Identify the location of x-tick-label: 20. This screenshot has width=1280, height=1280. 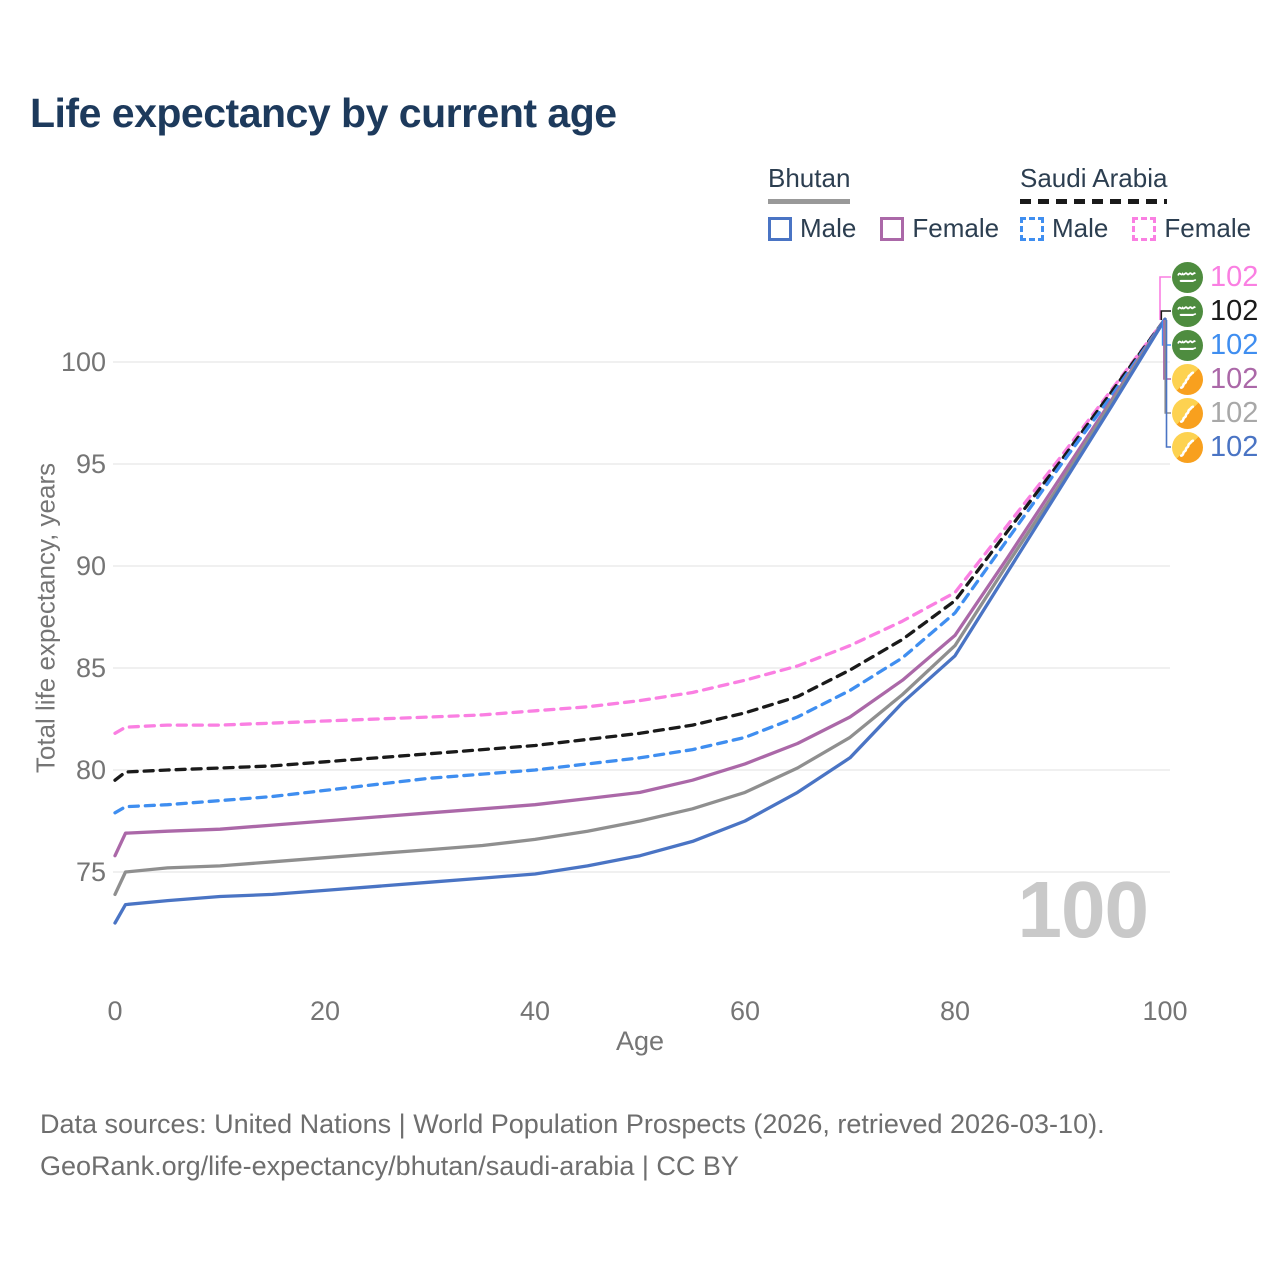
(325, 1011).